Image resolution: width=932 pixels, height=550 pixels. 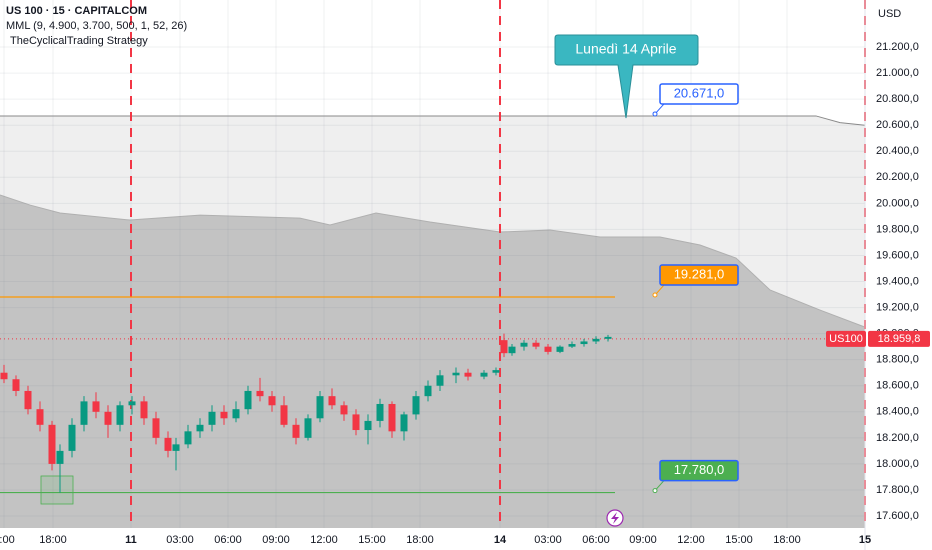 What do you see at coordinates (897, 47) in the screenshot?
I see `y-tick-label: 21.200,0` at bounding box center [897, 47].